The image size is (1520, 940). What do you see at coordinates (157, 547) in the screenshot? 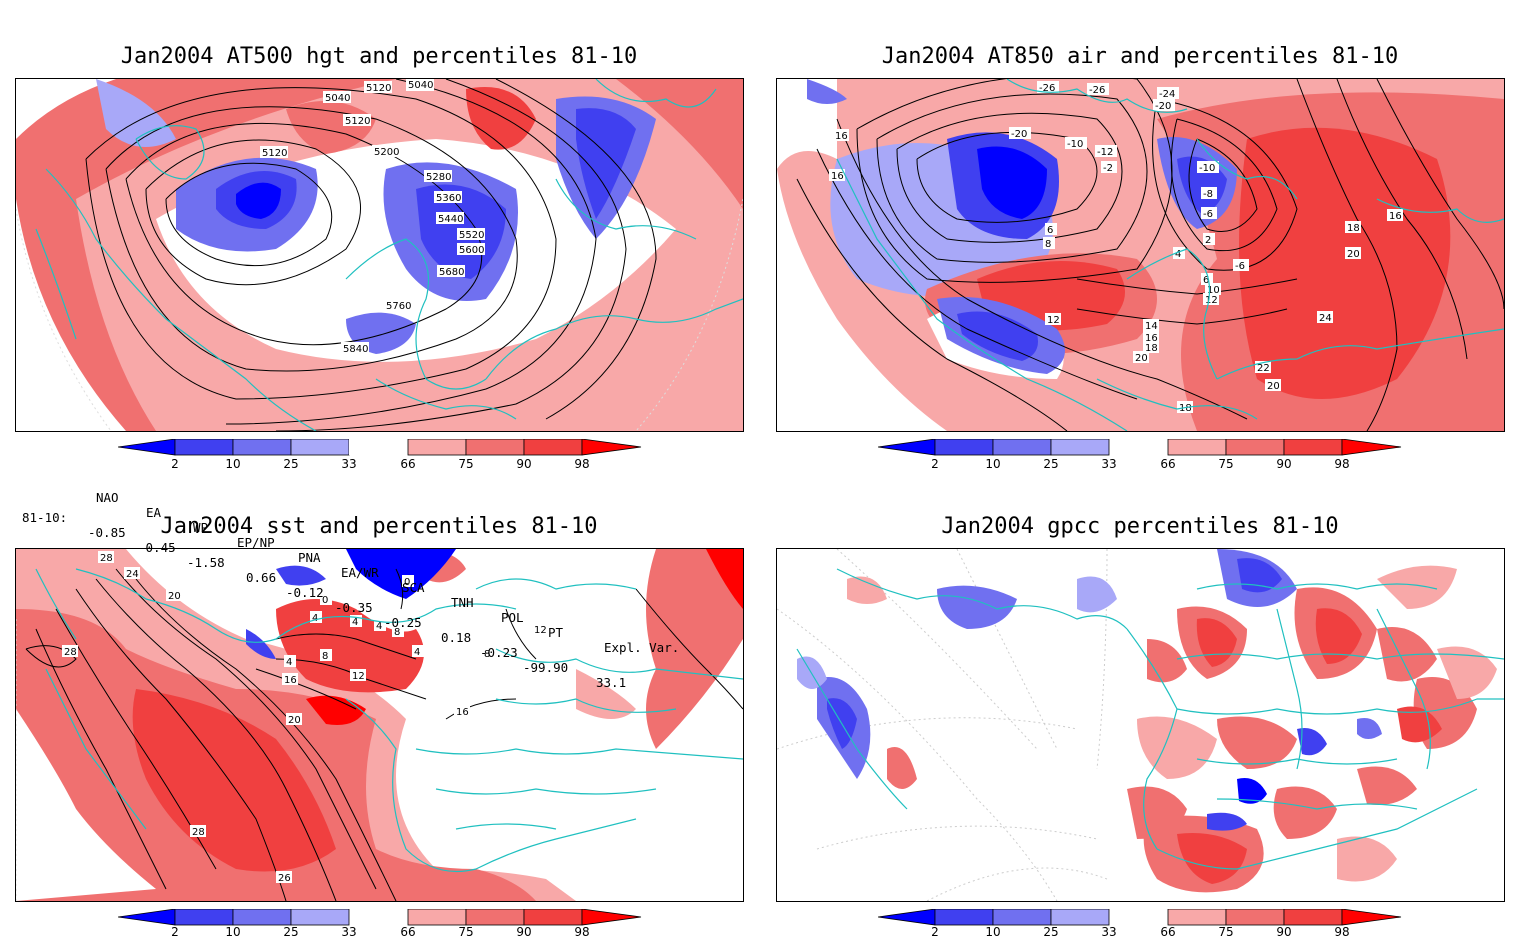
I see `index-value: -0.45` at bounding box center [157, 547].